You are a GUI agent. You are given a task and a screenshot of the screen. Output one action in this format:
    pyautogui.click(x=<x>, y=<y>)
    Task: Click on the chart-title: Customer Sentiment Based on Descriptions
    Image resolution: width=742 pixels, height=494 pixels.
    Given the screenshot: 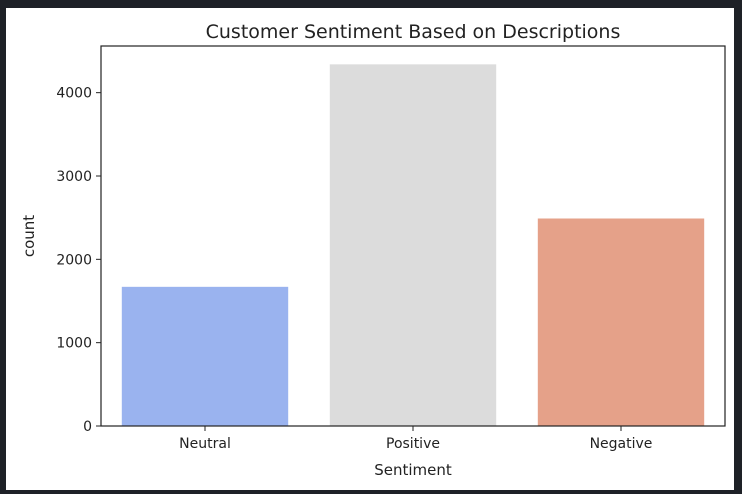 What is the action you would take?
    pyautogui.click(x=413, y=32)
    